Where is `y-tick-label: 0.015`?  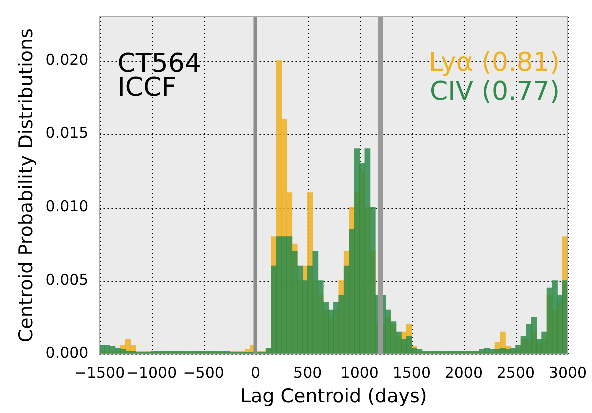 y-tick-label: 0.015 is located at coordinates (67, 133).